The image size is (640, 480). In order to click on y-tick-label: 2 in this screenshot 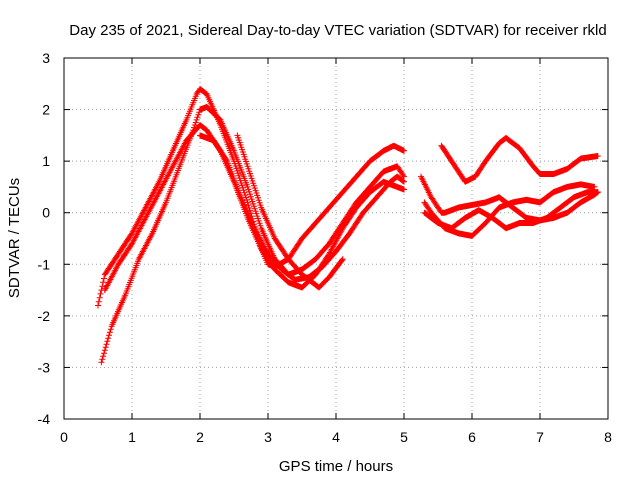, I will do `click(46, 110)`.